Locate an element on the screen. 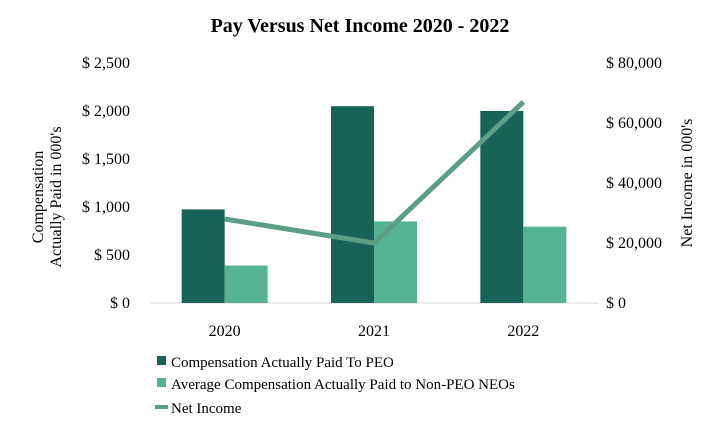  x-tick-label: 2021 is located at coordinates (374, 331).